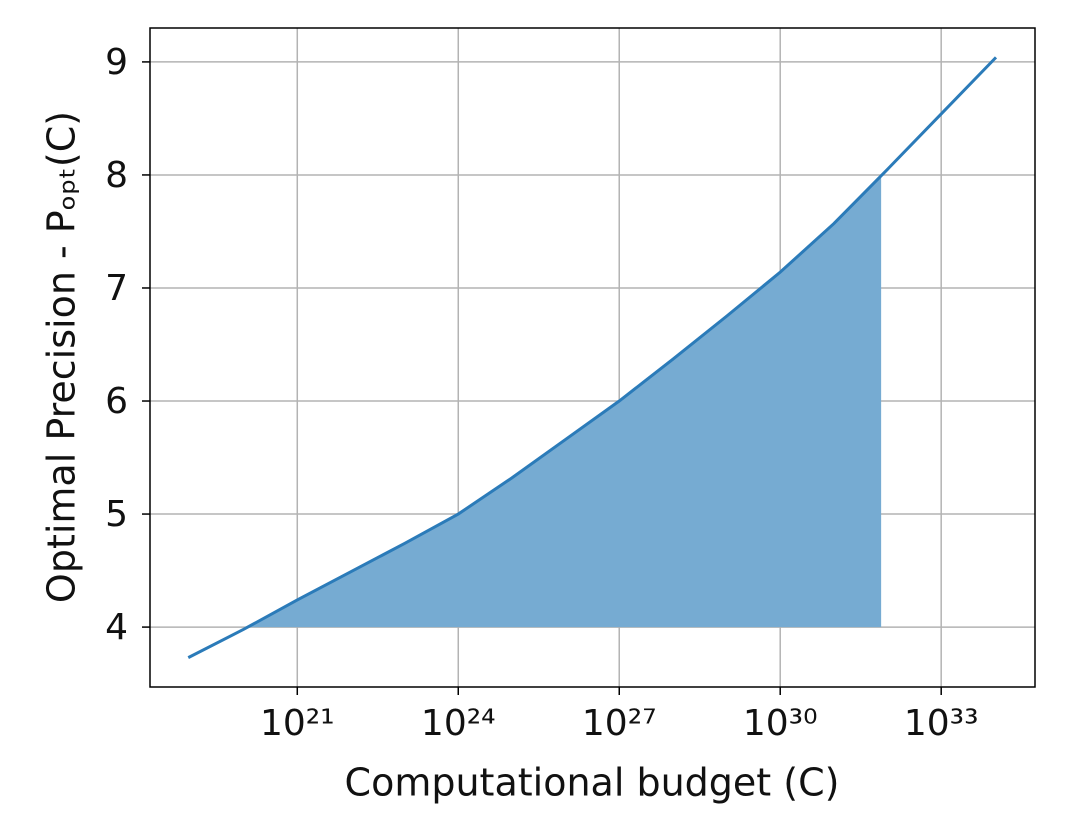  Describe the element at coordinates (116, 288) in the screenshot. I see `y-tick-label: 7` at that location.